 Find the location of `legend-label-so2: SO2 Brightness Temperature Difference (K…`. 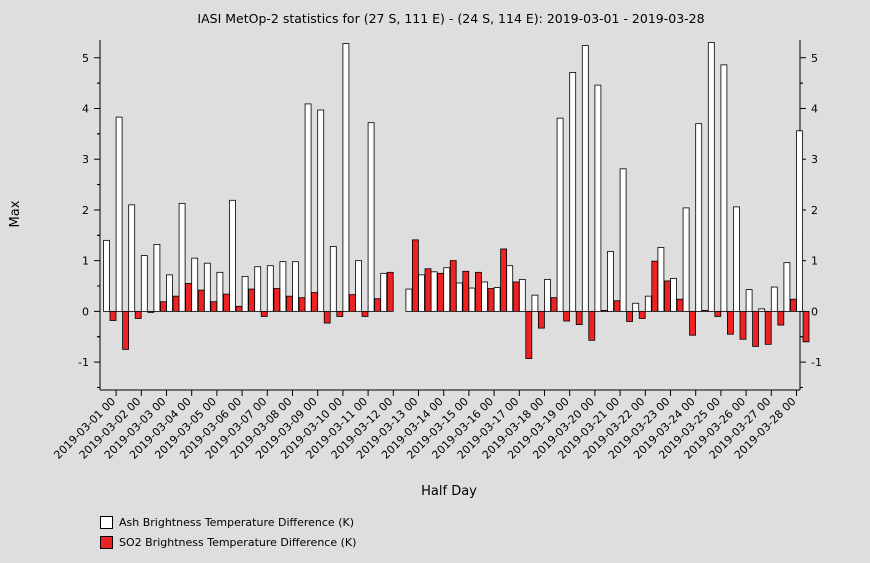

legend-label-so2: SO2 Brightness Temperature Difference (K… is located at coordinates (238, 542).